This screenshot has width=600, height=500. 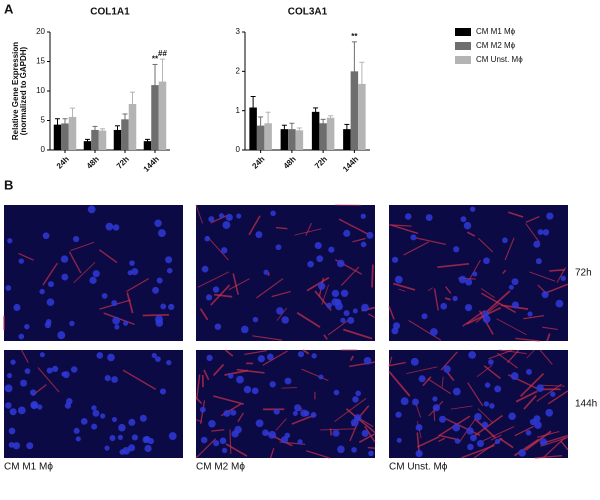 I want to click on y-tick-label: 0, so click(x=238, y=149).